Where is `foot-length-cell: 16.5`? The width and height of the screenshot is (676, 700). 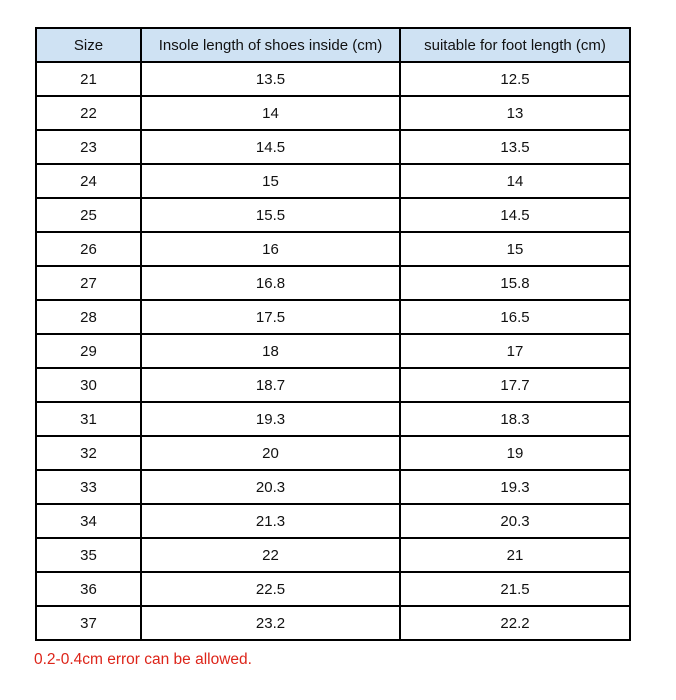
foot-length-cell: 16.5 is located at coordinates (515, 317).